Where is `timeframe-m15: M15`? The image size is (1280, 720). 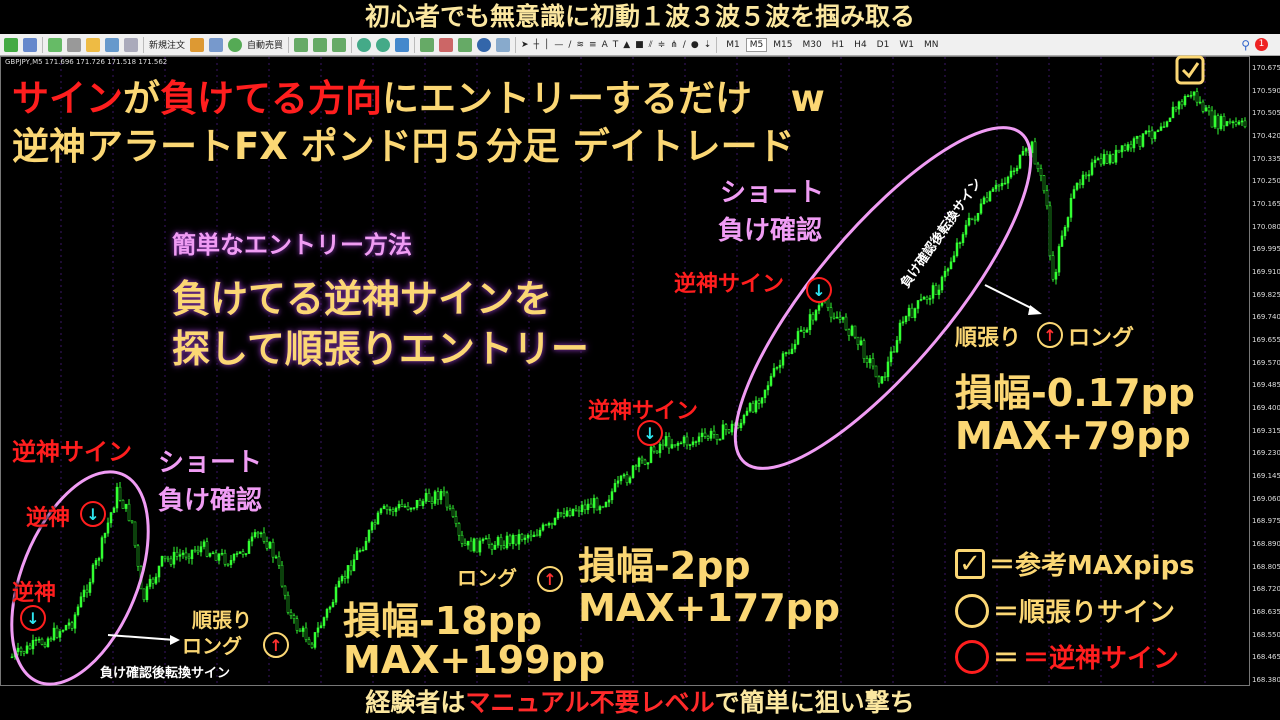 timeframe-m15: M15 is located at coordinates (783, 44).